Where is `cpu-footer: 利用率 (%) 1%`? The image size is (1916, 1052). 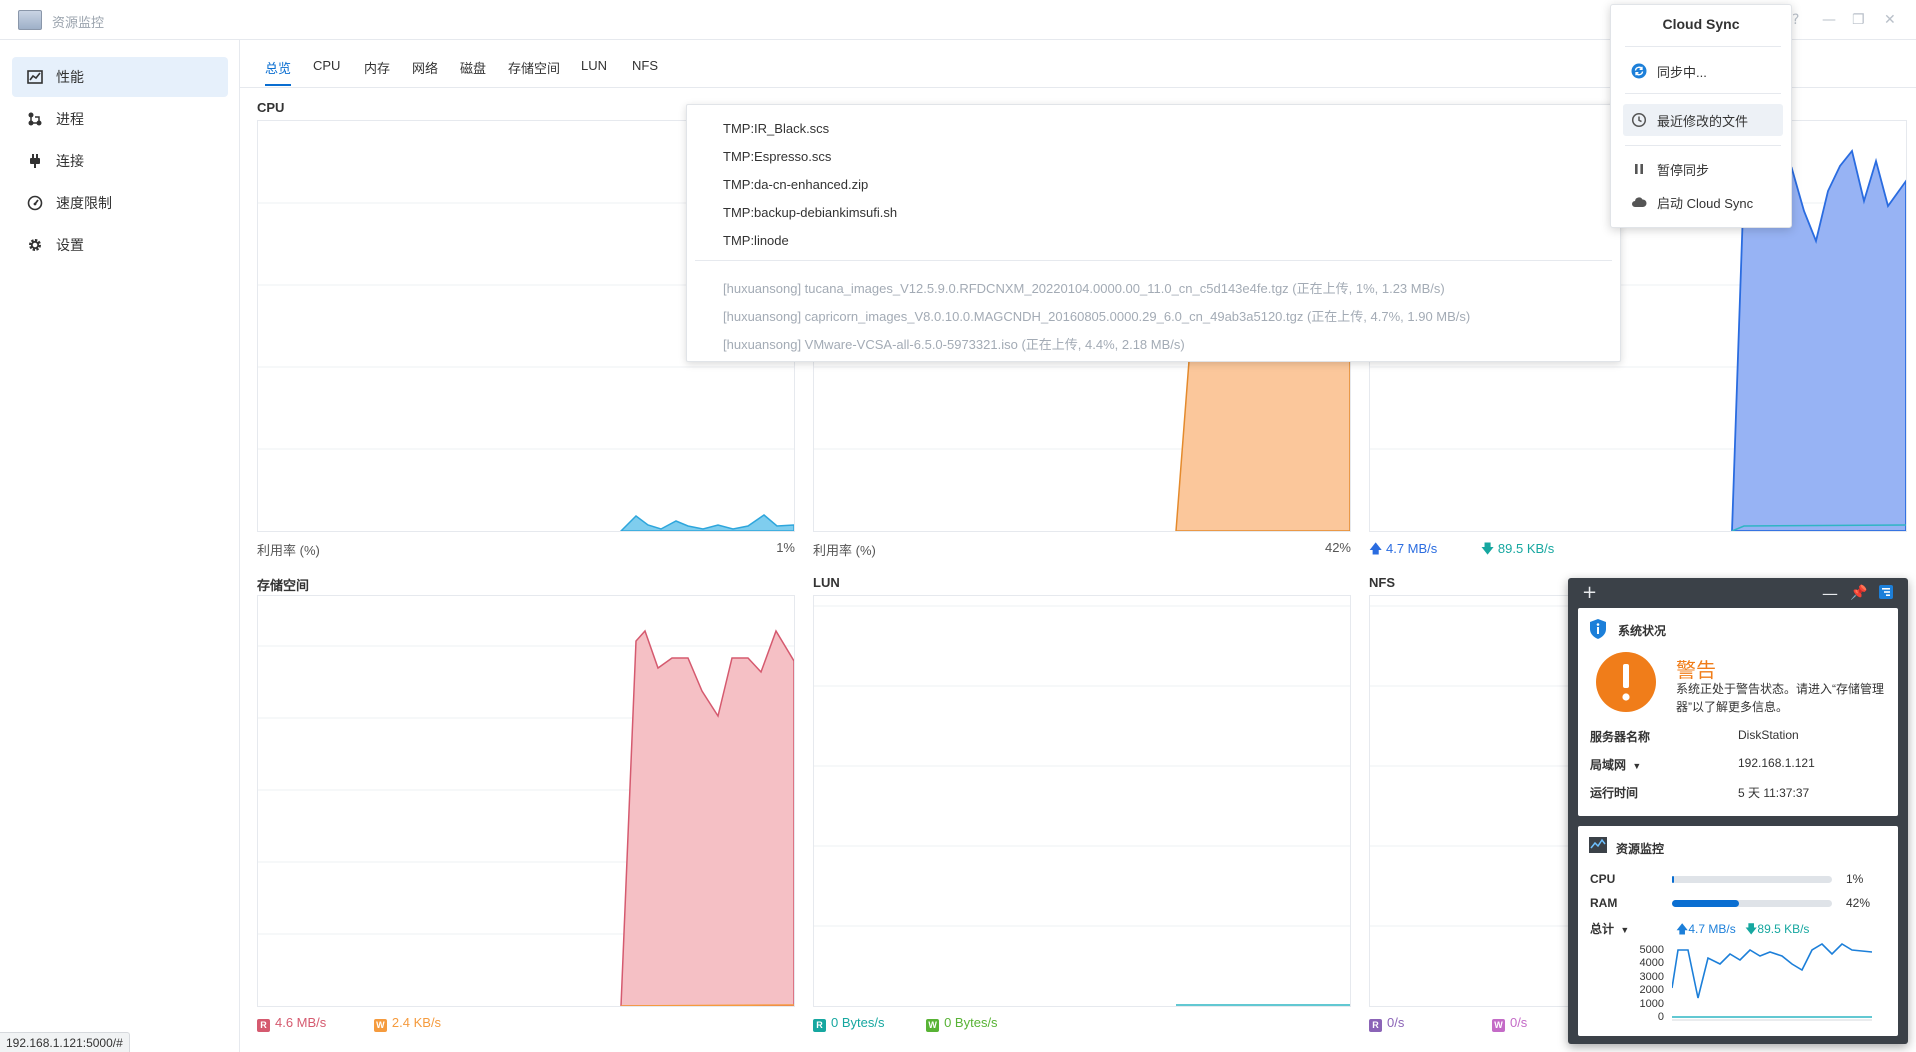 cpu-footer: 利用率 (%) 1% is located at coordinates (526, 549).